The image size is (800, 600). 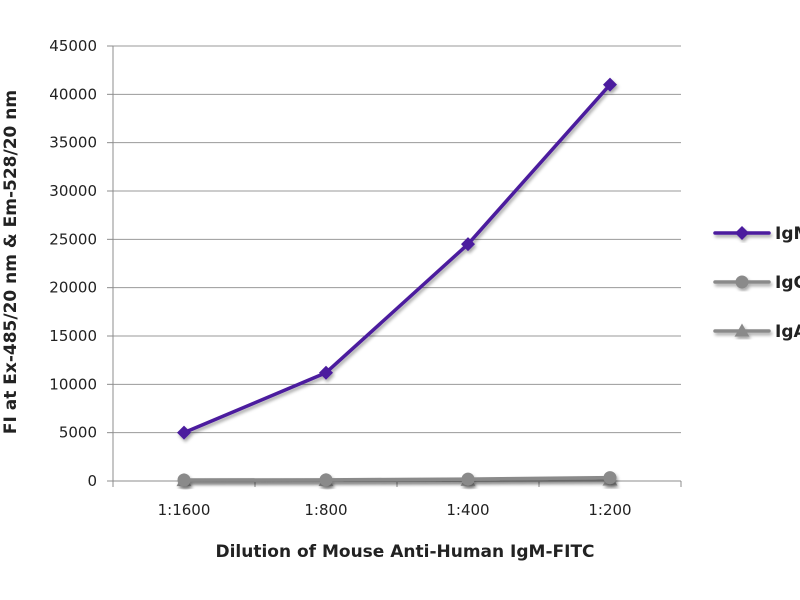 What do you see at coordinates (787, 234) in the screenshot?
I see `legend-label: IgM` at bounding box center [787, 234].